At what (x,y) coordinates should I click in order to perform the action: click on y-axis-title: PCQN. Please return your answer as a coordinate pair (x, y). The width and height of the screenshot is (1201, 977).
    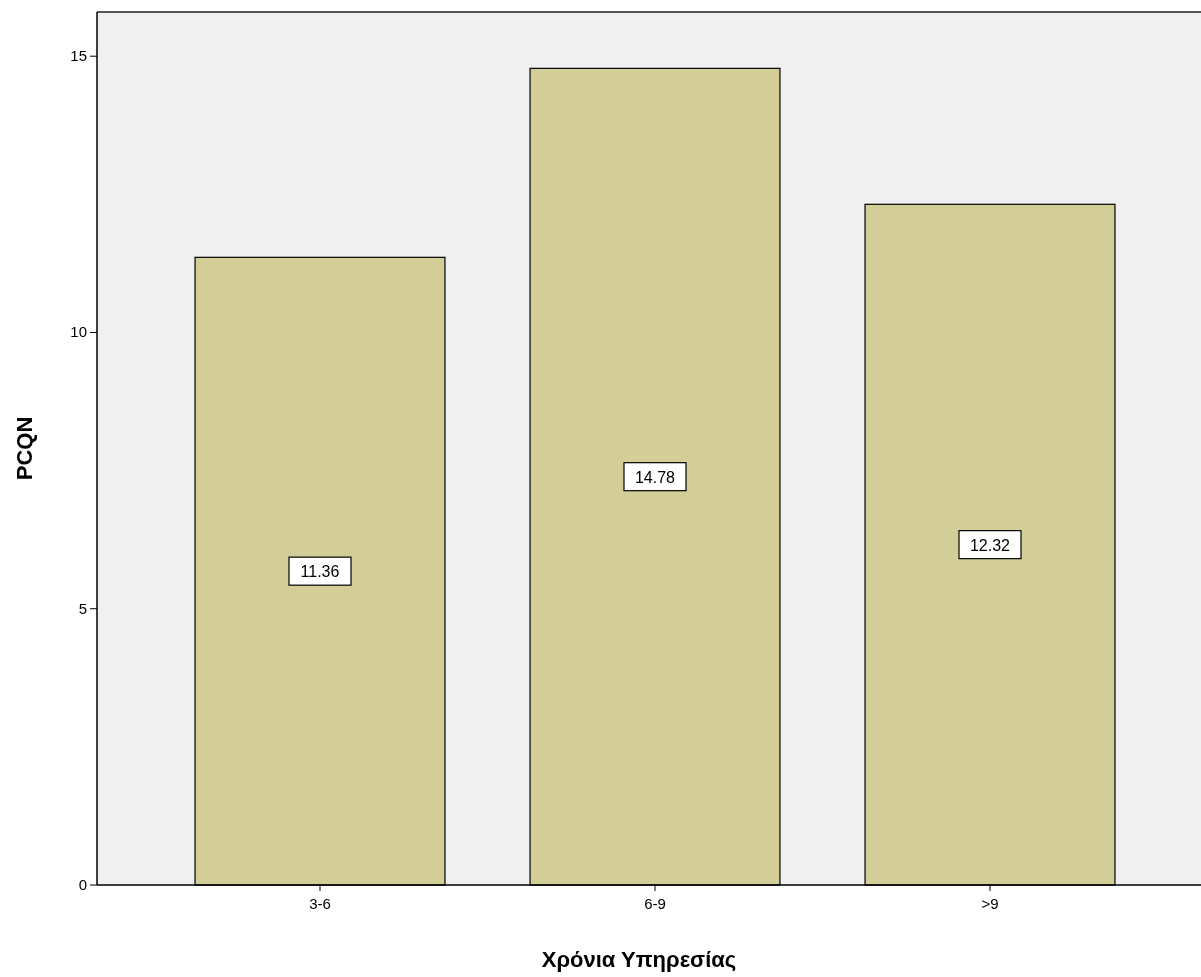
    Looking at the image, I should click on (24, 448).